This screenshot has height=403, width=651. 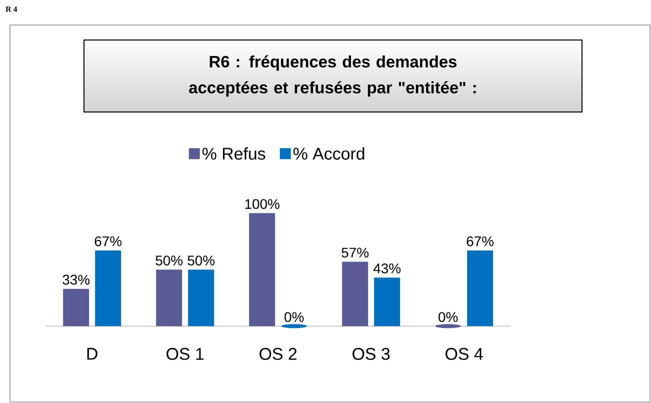 What do you see at coordinates (371, 354) in the screenshot?
I see `x-tick-label: OS 3` at bounding box center [371, 354].